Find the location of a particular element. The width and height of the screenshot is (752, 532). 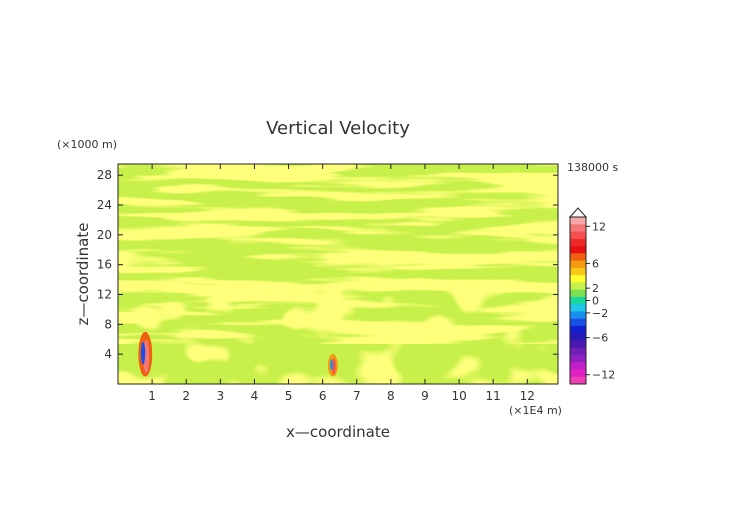

x-tick-label: 10 is located at coordinates (458, 396).